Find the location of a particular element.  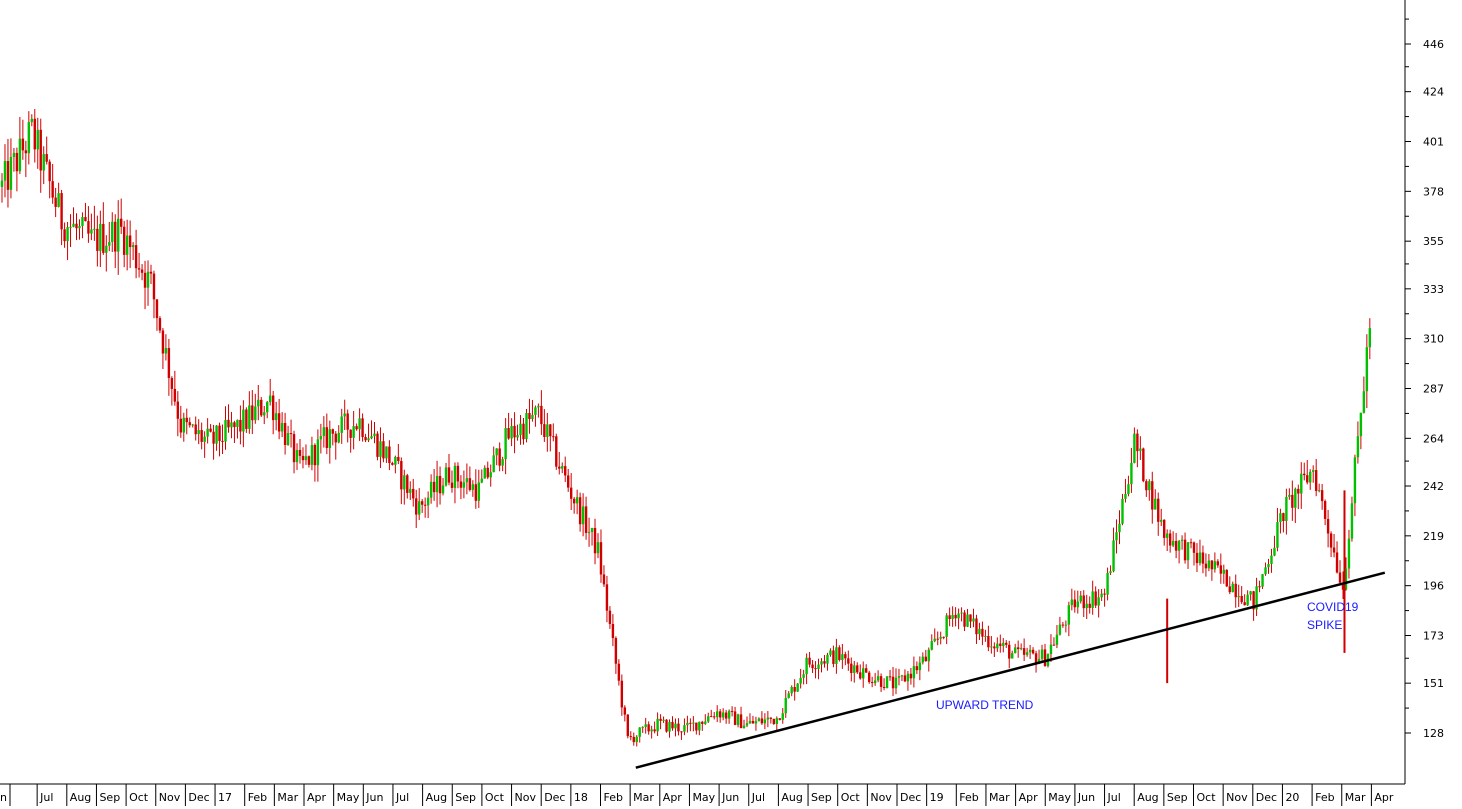

y-tick-label: 378 is located at coordinates (1433, 191).